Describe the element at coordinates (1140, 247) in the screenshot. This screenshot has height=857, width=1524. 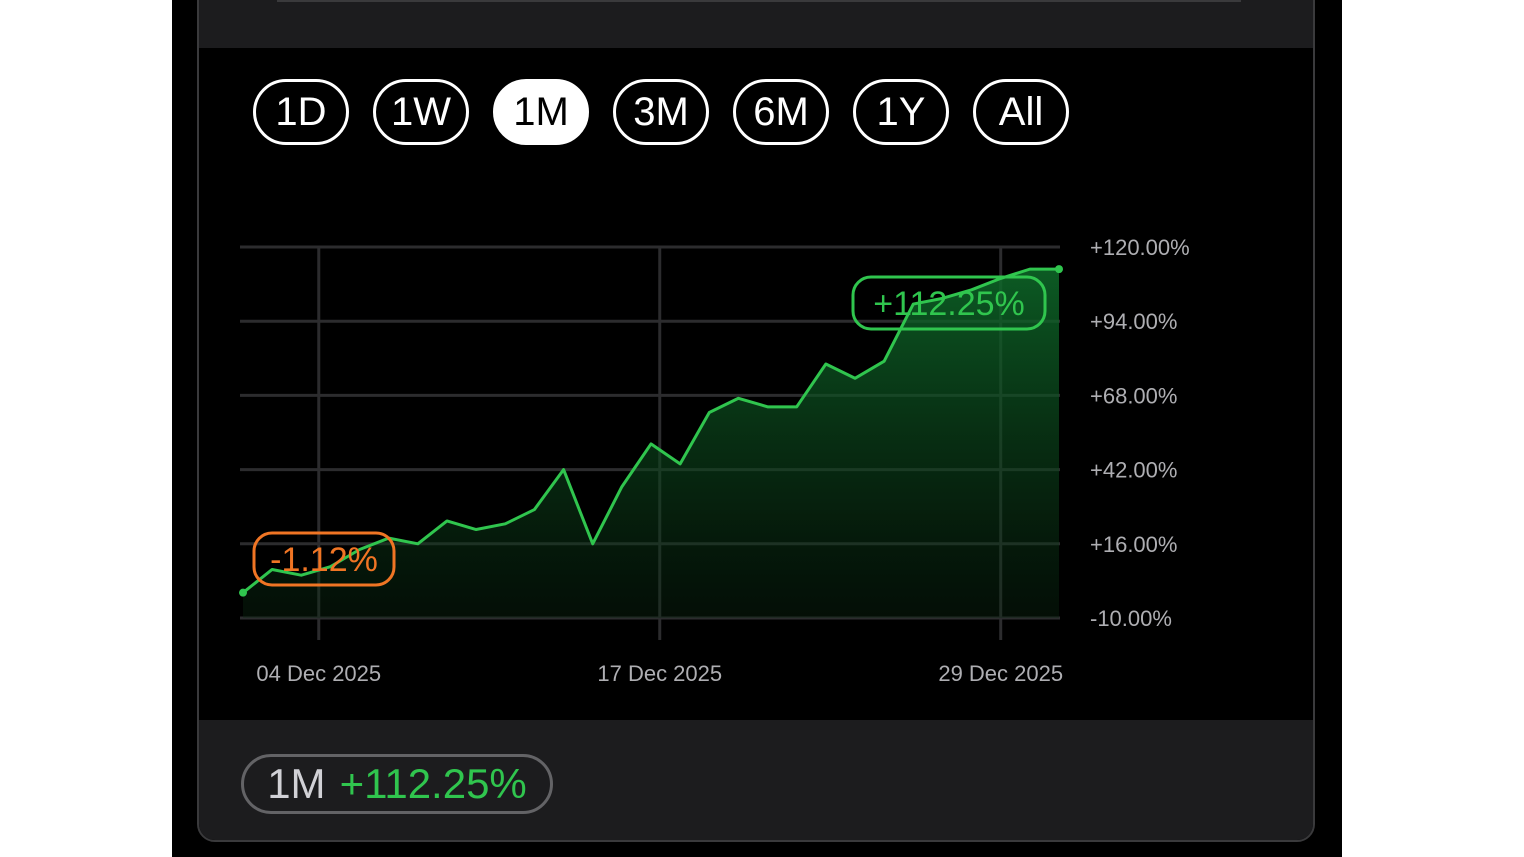
I see `y-tick-label: +120.00%` at that location.